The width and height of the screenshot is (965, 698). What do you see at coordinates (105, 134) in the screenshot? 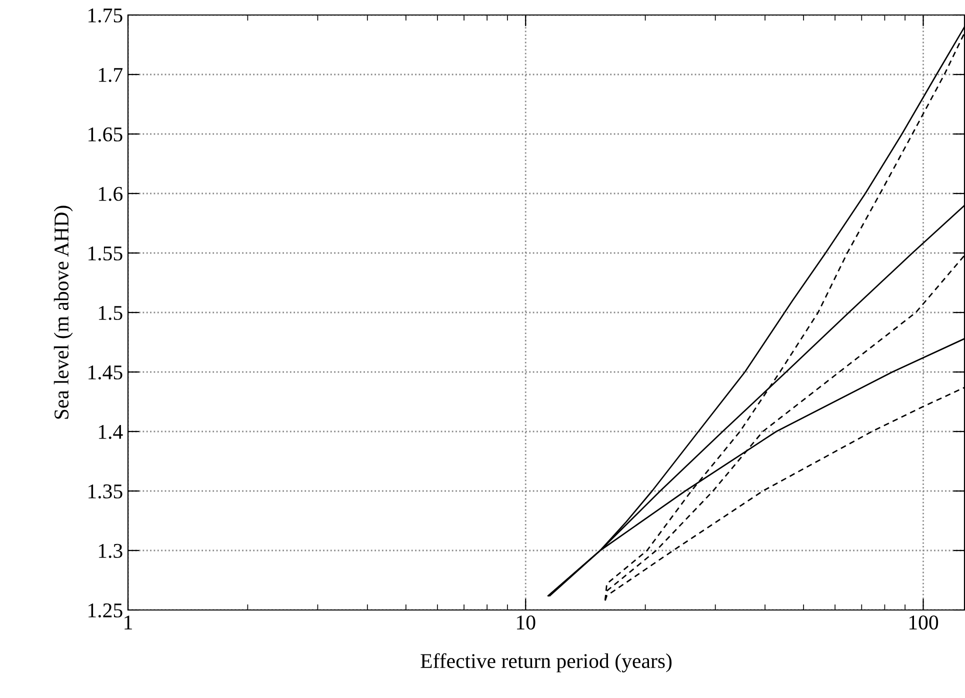
I see `y-tick-label: 1.65` at bounding box center [105, 134].